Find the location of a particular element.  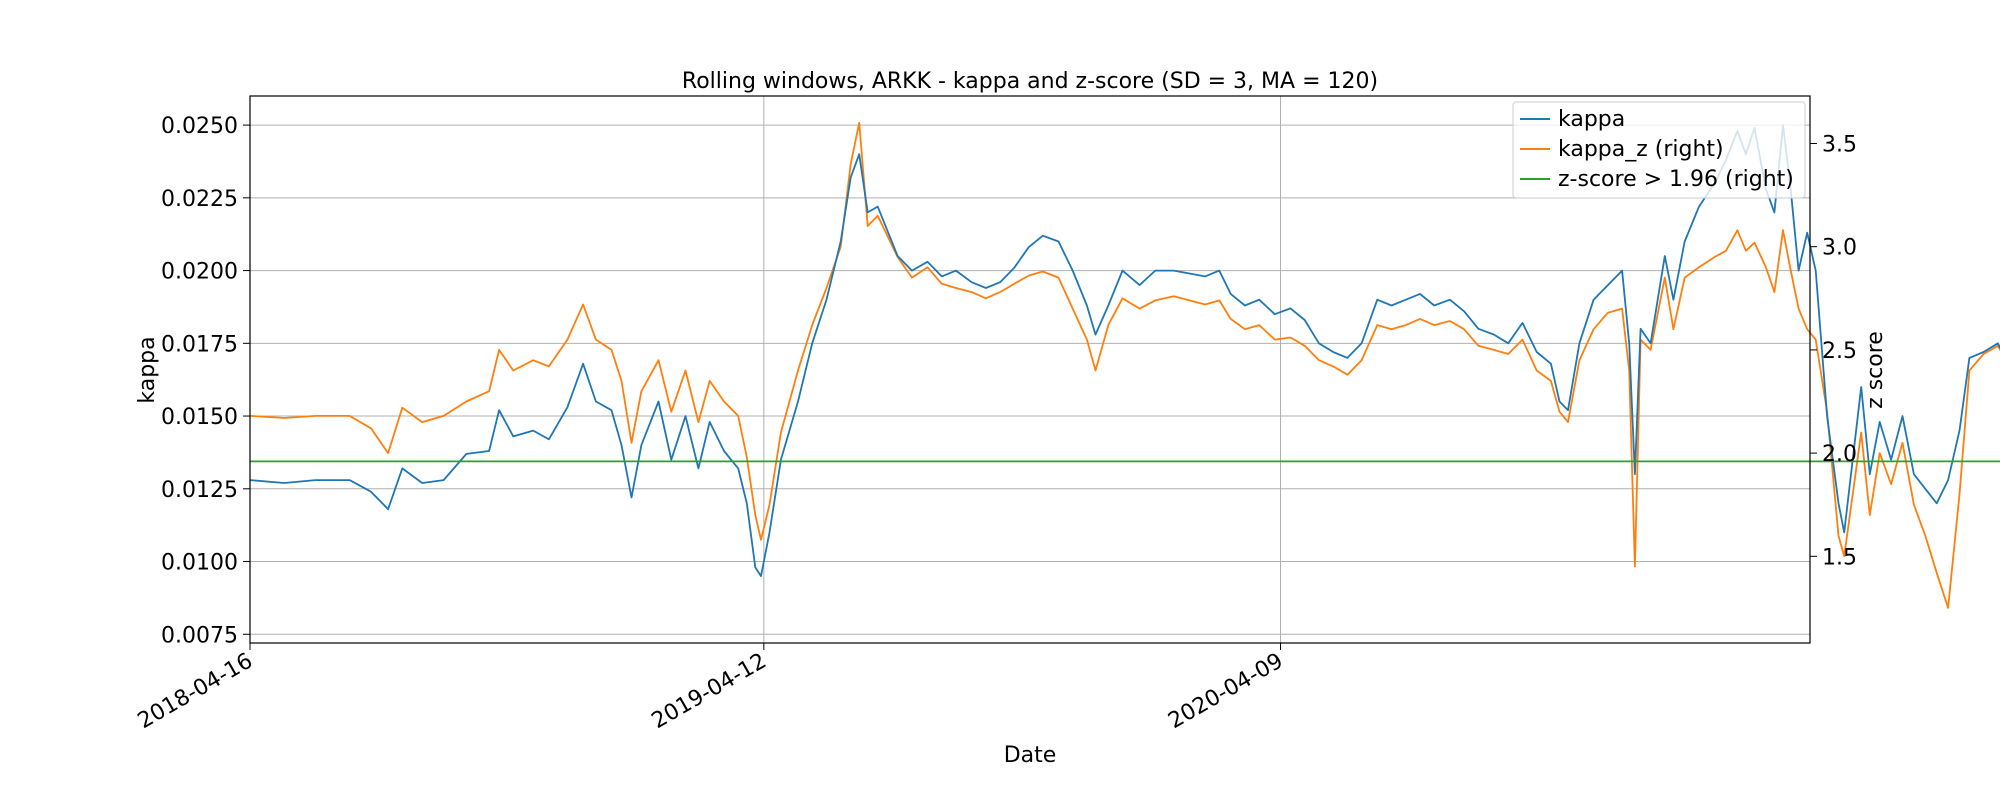

y-right-tick-label: 1.5 is located at coordinates (1839, 557).